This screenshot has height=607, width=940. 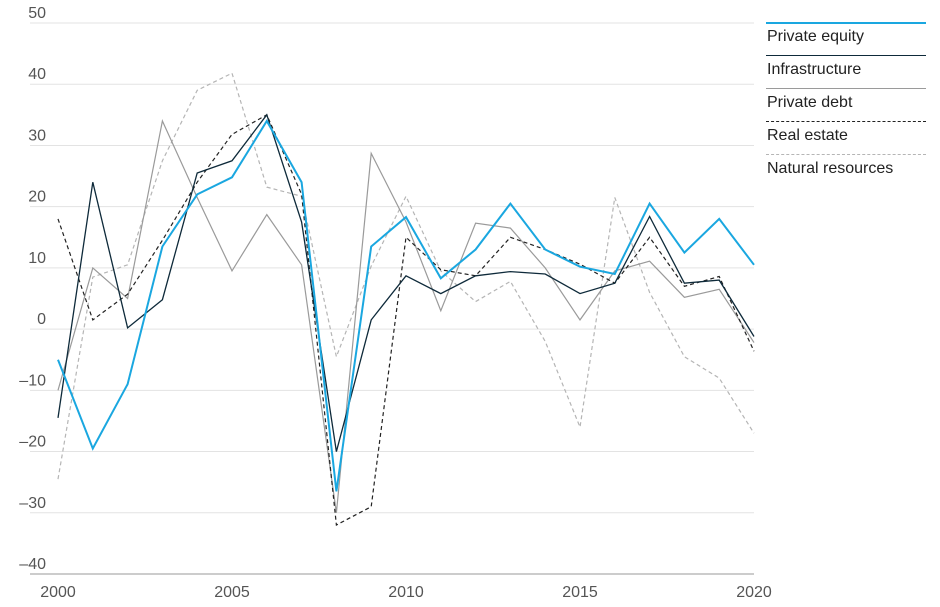 I want to click on y-tick-label: –30, so click(x=32, y=503).